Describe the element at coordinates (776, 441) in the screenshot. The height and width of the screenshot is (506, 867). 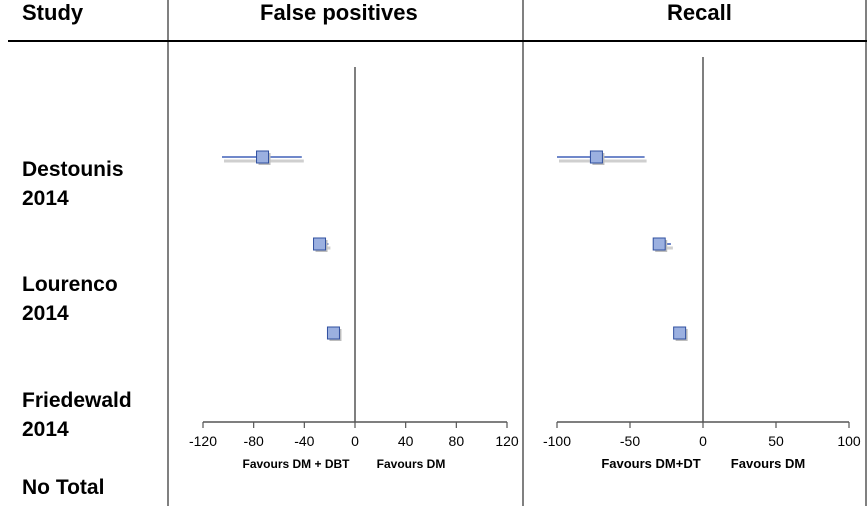
I see `recall-tick-label: 50` at that location.